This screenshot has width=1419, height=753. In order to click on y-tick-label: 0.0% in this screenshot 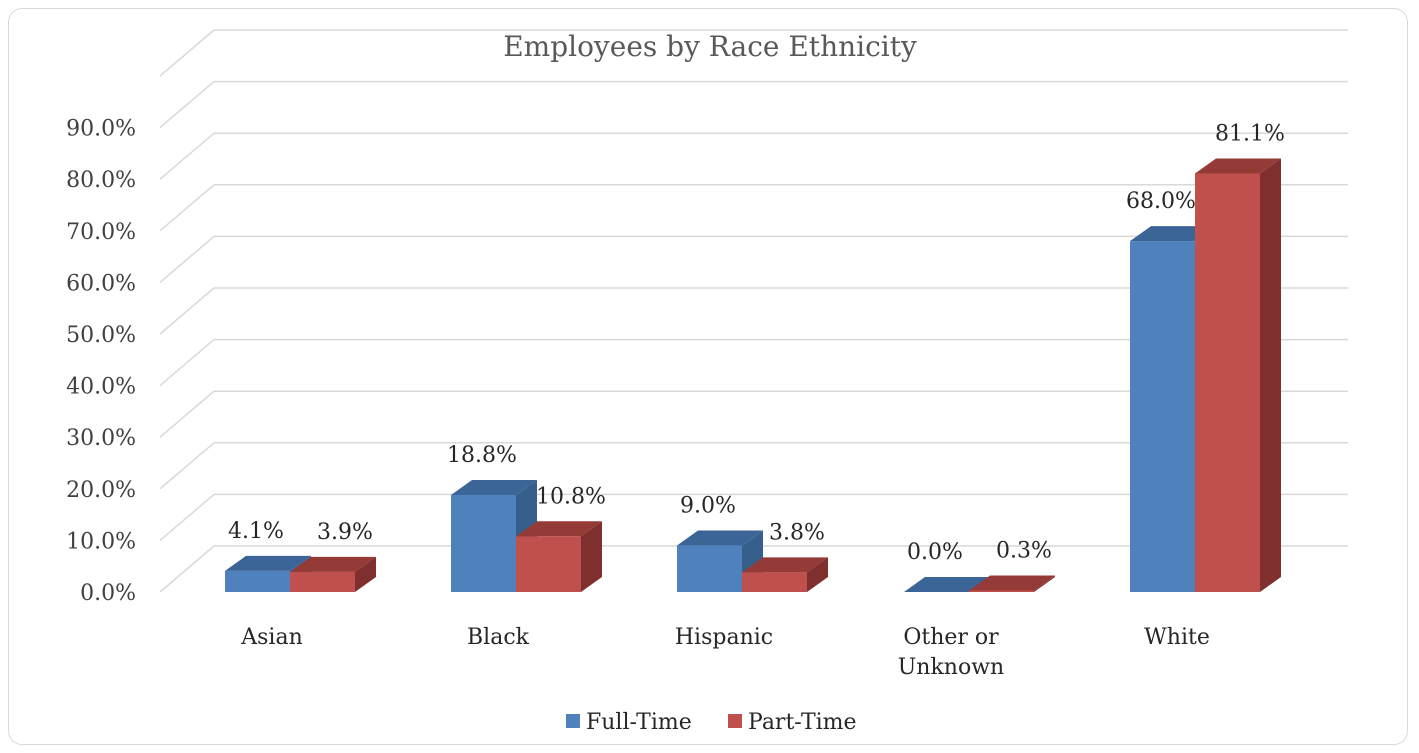, I will do `click(108, 593)`.